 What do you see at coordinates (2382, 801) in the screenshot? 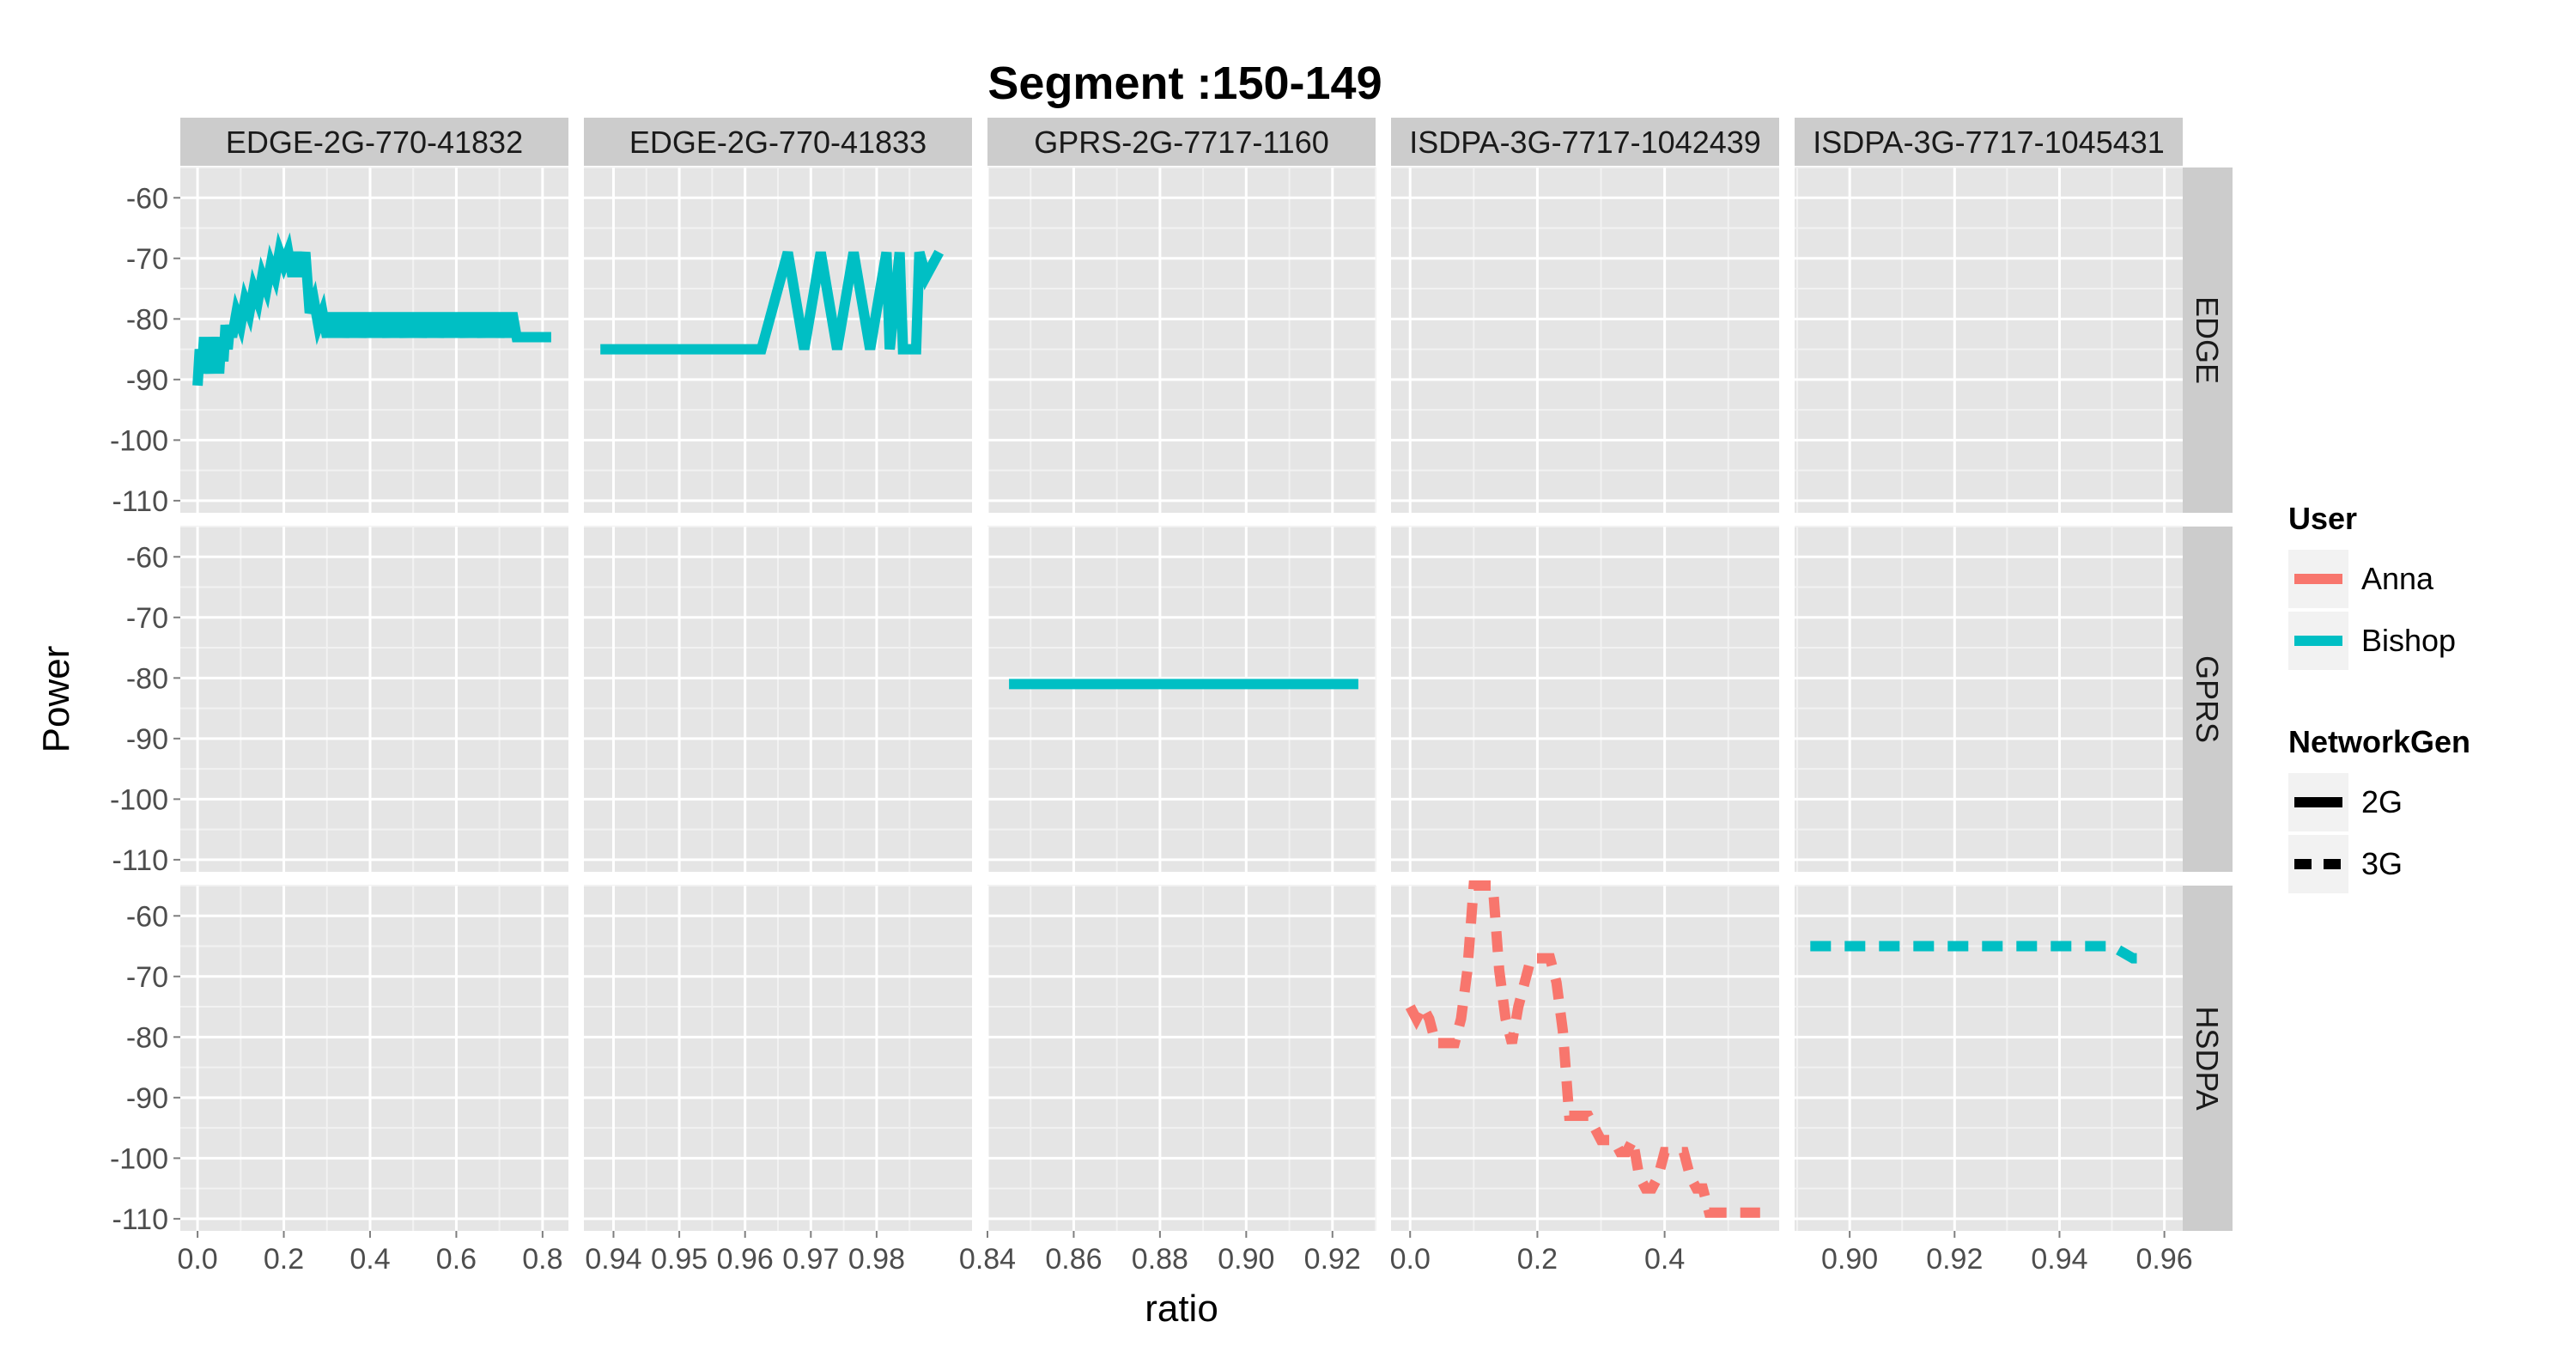
I see `legend-label: 2G` at bounding box center [2382, 801].